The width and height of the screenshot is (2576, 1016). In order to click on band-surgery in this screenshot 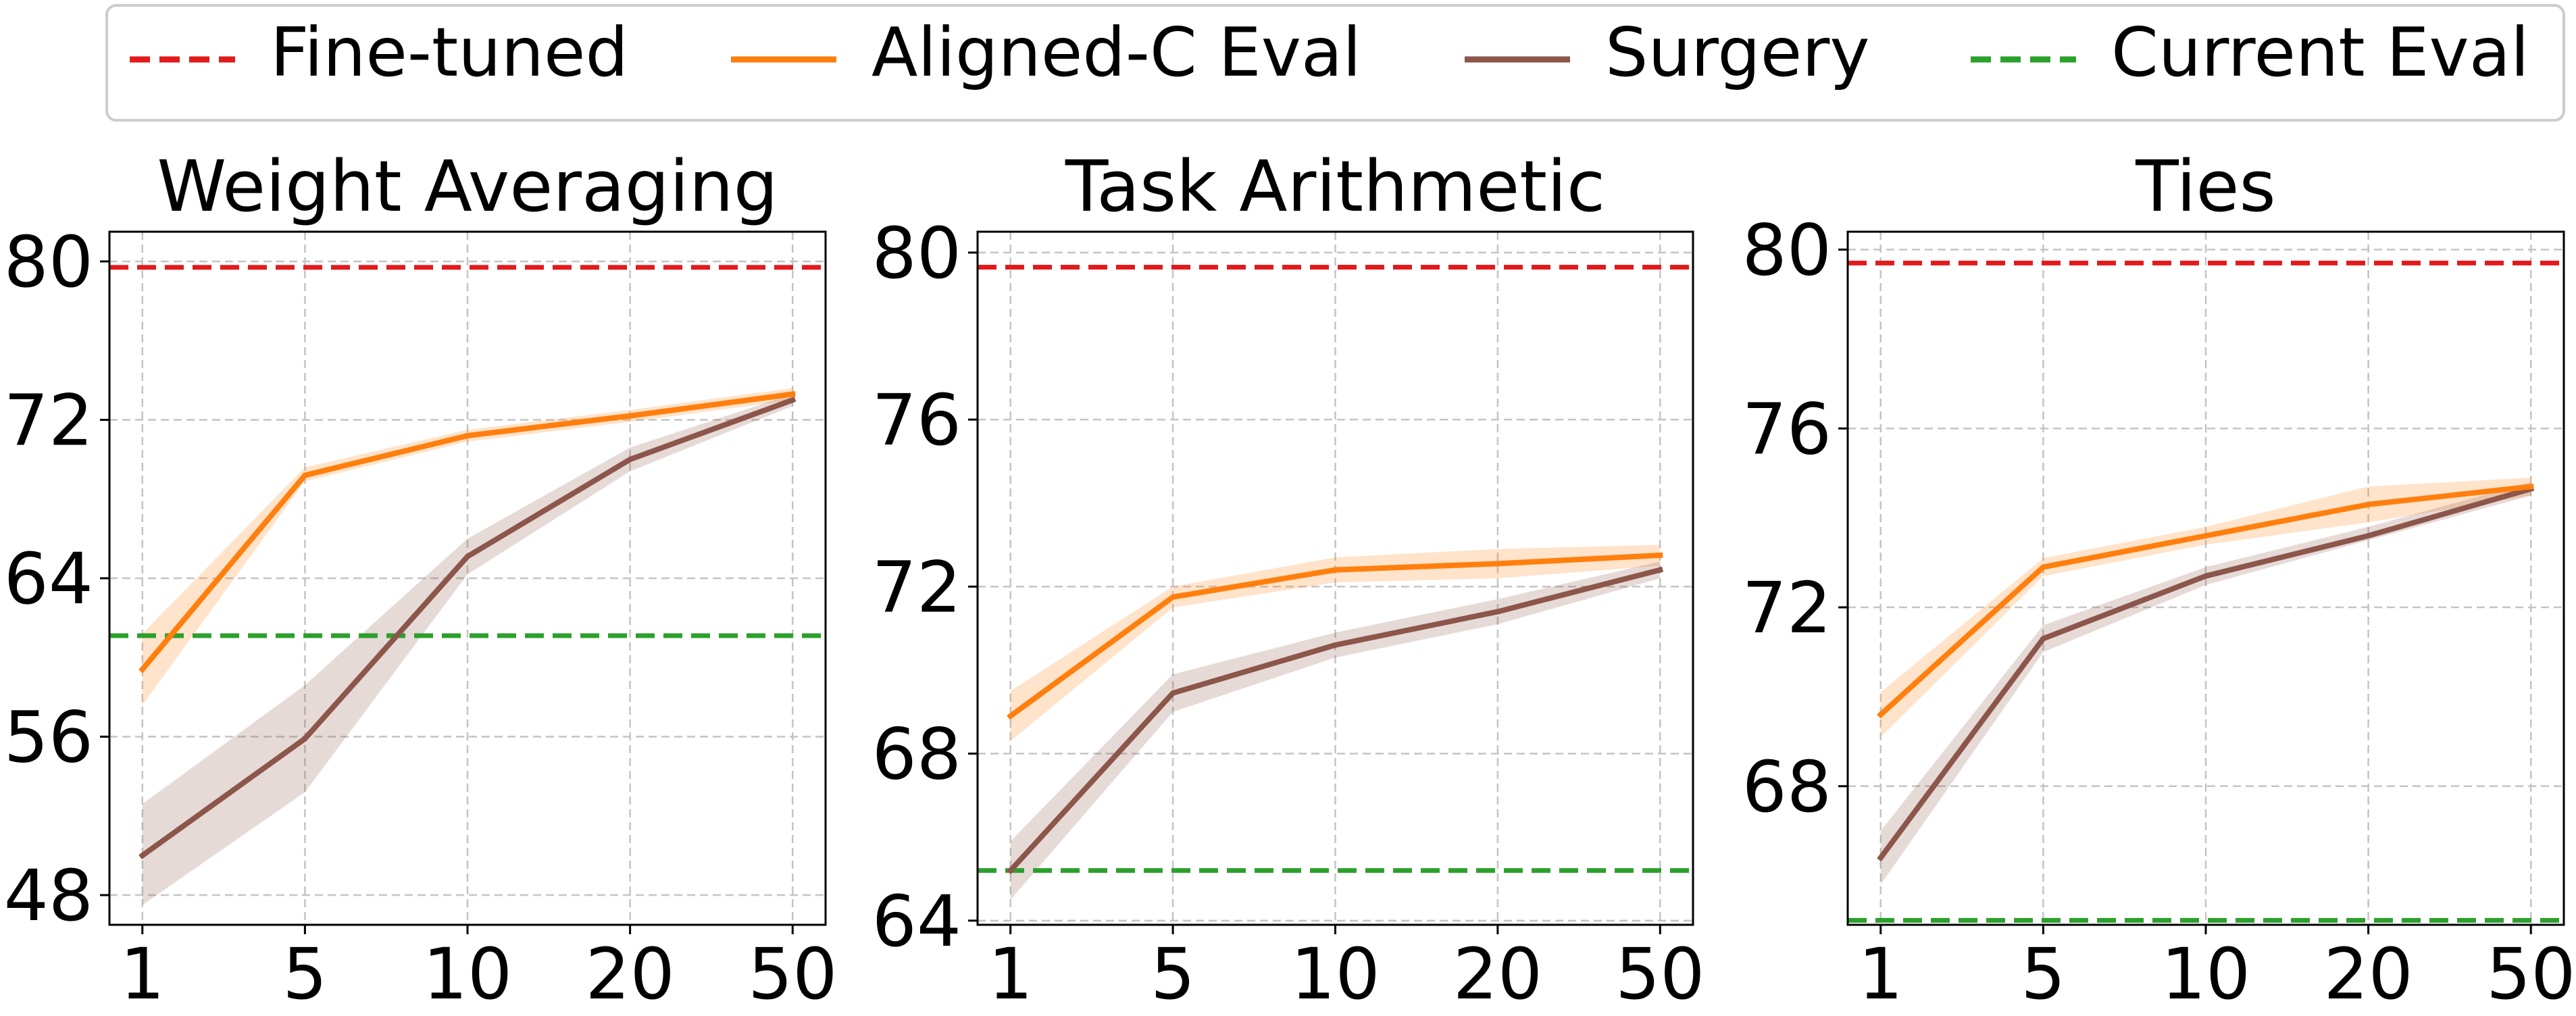, I will do `click(467, 649)`.